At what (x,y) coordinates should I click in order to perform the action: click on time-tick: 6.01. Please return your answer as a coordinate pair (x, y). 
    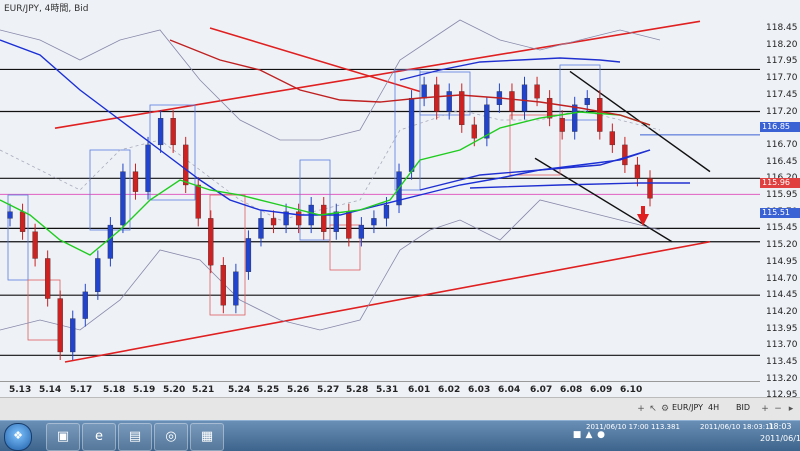
    Looking at the image, I should click on (419, 390).